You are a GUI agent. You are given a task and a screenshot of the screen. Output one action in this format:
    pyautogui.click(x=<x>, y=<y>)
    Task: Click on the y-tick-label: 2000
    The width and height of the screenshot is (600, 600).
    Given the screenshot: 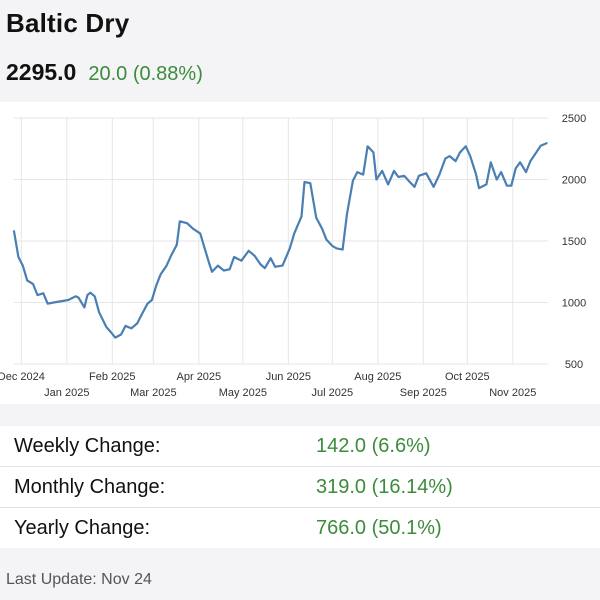 What is the action you would take?
    pyautogui.click(x=574, y=181)
    